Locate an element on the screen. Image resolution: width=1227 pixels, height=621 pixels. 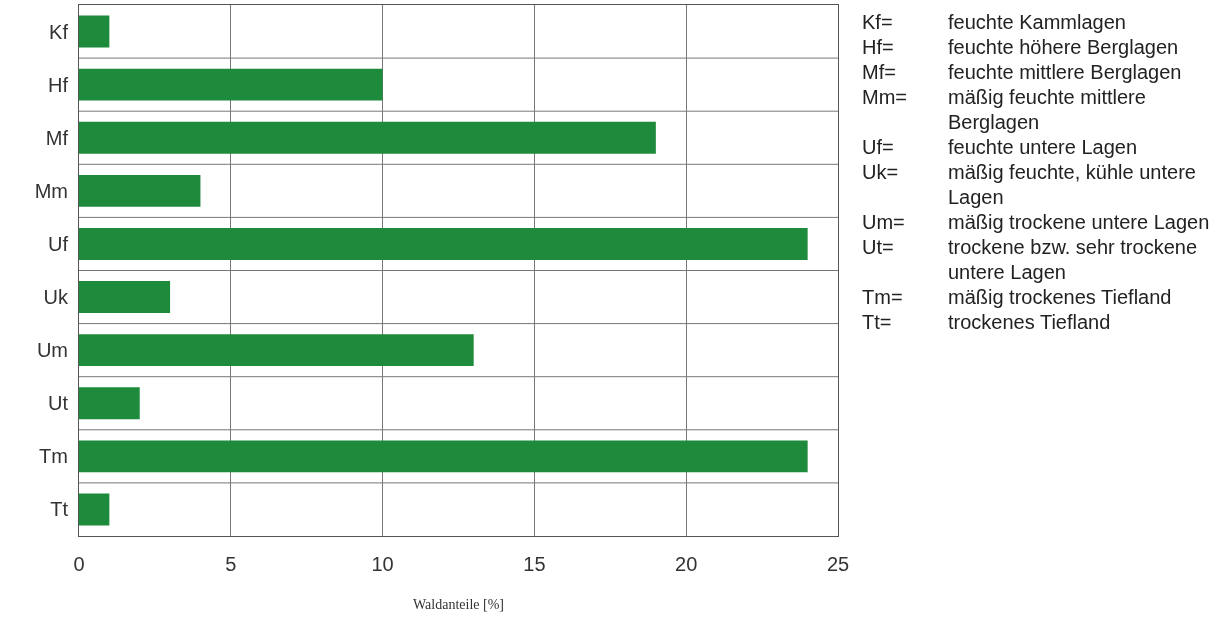
text: Um= mäßig trockene untere Lagen is located at coordinates (1036, 222).